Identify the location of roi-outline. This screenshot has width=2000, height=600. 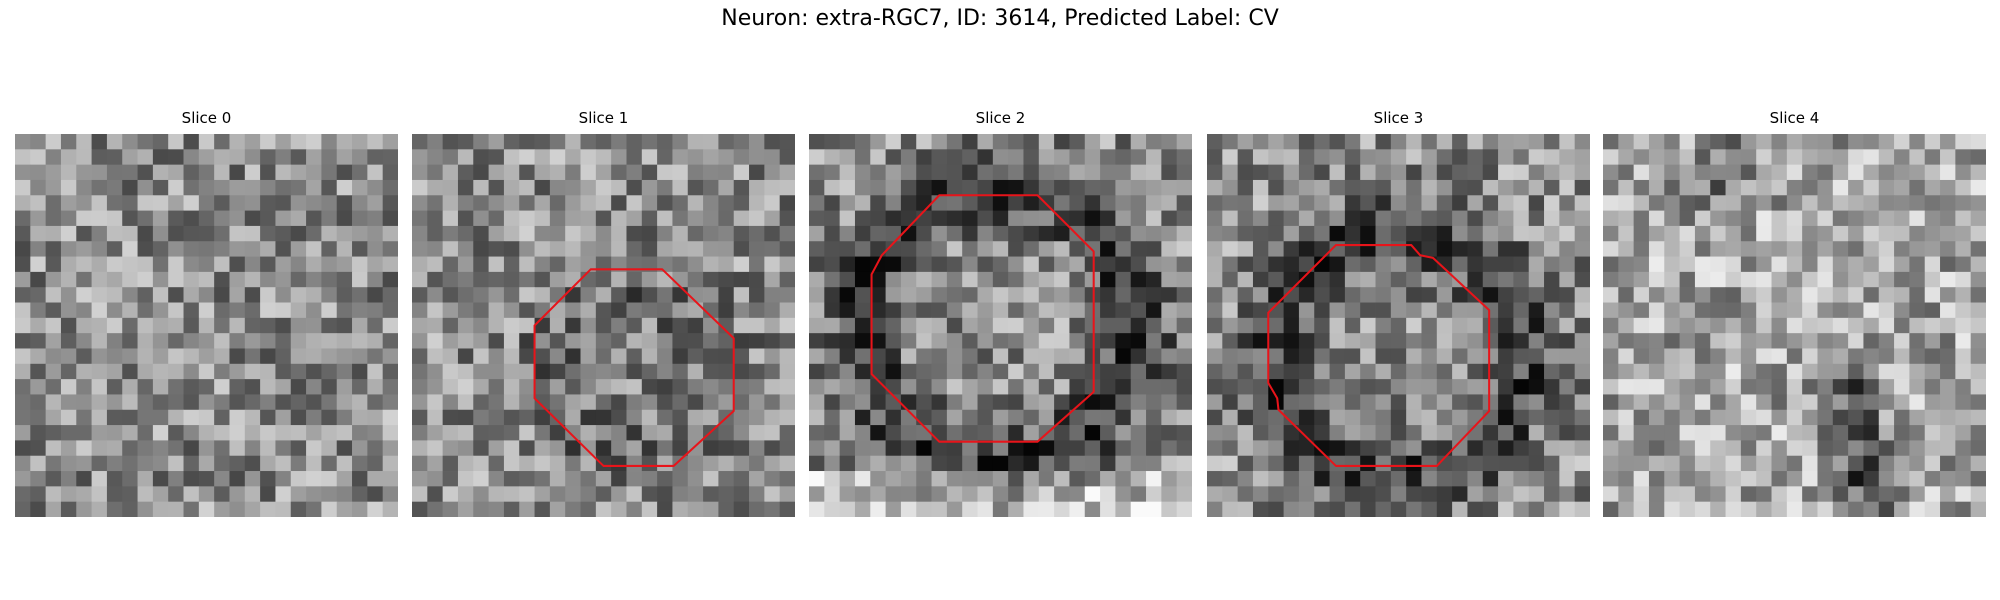
(982, 318).